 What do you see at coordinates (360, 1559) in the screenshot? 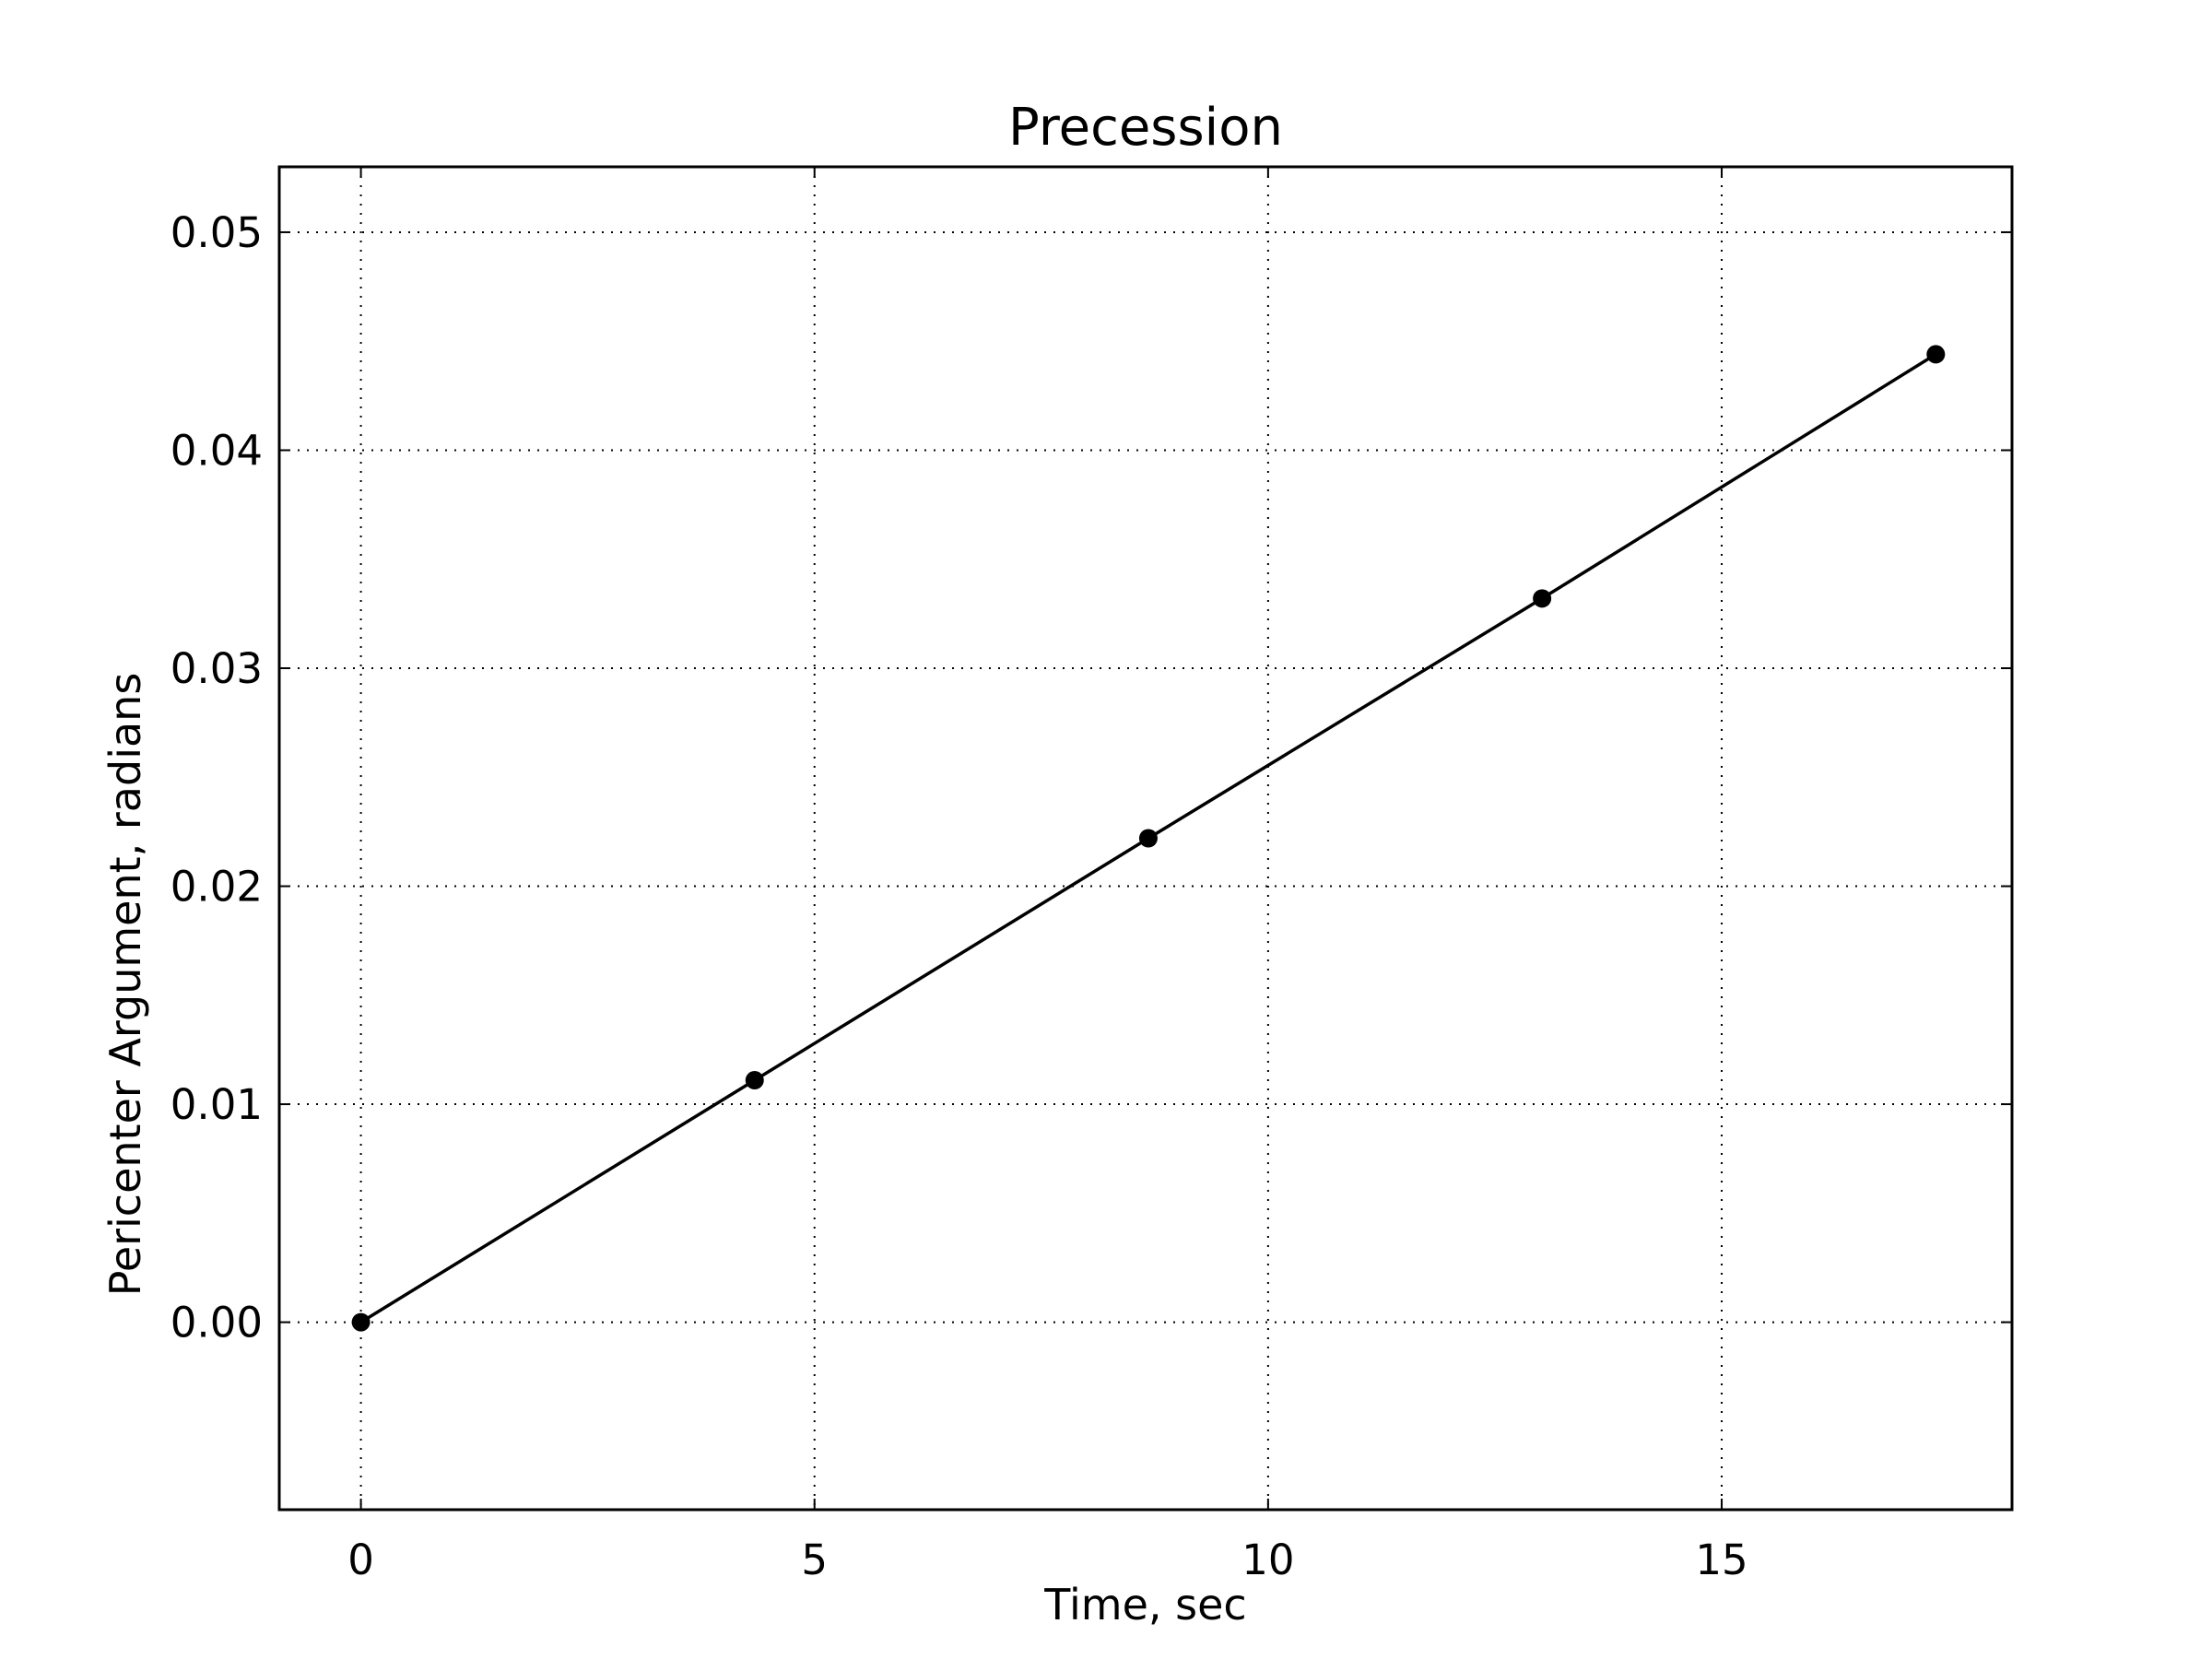
I see `x-tick-label: 0` at bounding box center [360, 1559].